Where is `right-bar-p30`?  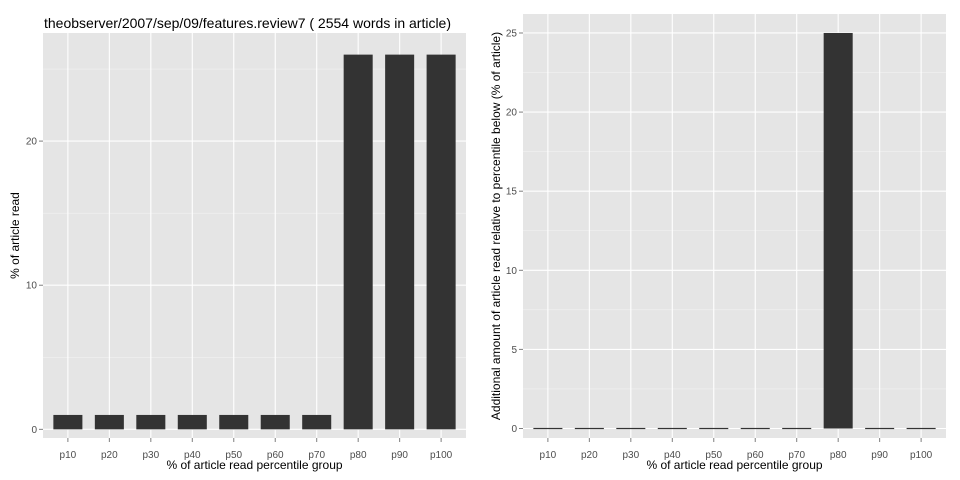
right-bar-p30 is located at coordinates (631, 428).